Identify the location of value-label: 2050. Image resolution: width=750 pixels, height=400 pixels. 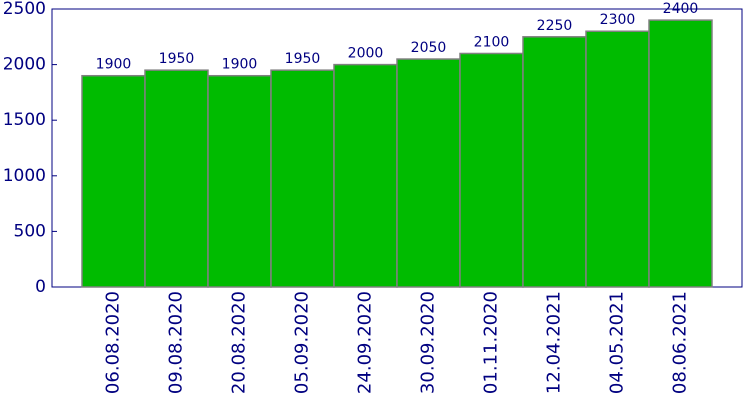
(429, 48).